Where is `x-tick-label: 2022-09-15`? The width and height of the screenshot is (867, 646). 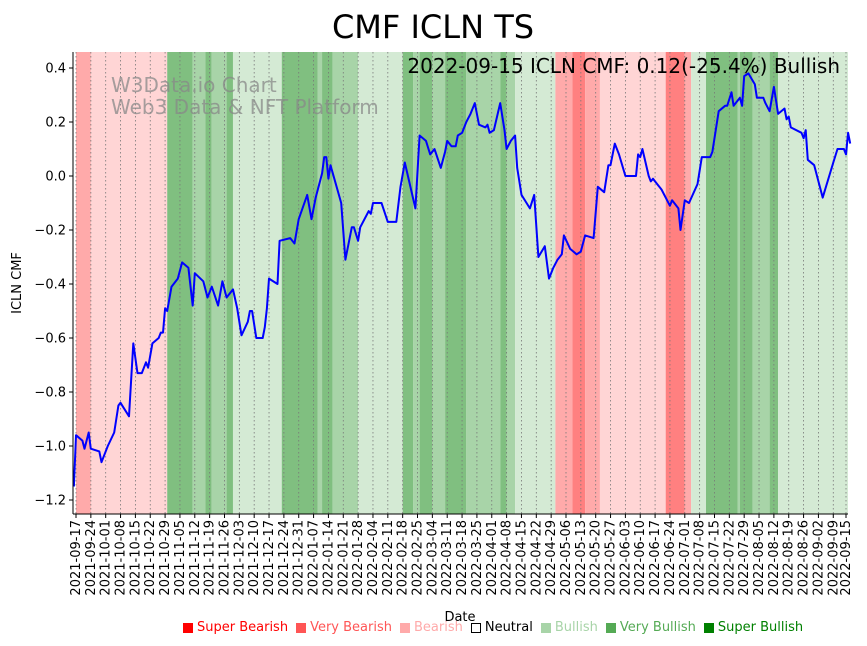 x-tick-label: 2022-09-15 is located at coordinates (846, 558).